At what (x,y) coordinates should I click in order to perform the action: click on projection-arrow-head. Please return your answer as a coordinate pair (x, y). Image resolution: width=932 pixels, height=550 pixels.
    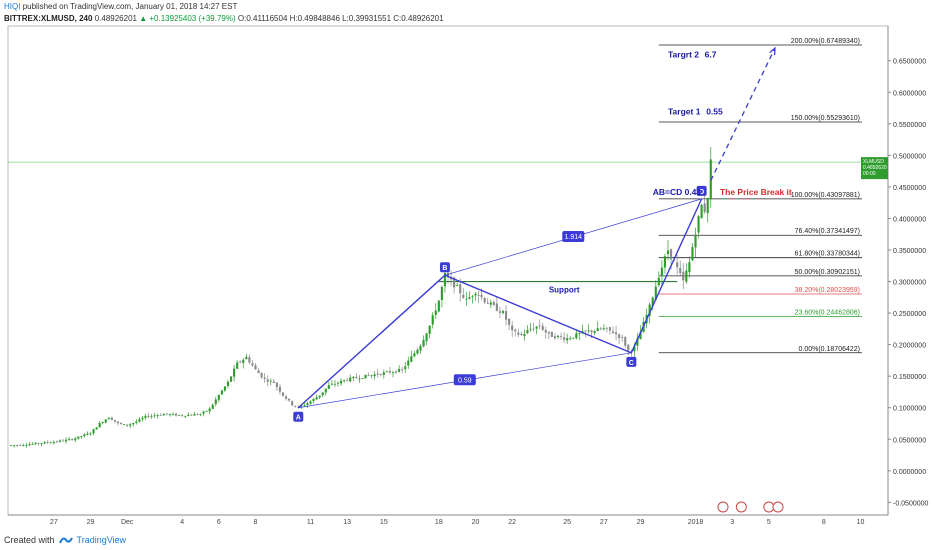
    Looking at the image, I should click on (772, 51).